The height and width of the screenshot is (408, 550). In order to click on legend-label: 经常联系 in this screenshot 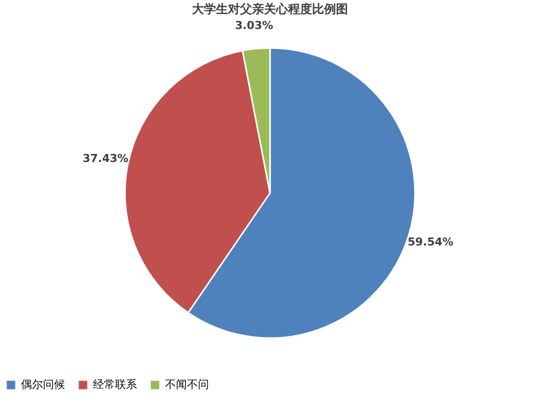, I will do `click(115, 384)`.